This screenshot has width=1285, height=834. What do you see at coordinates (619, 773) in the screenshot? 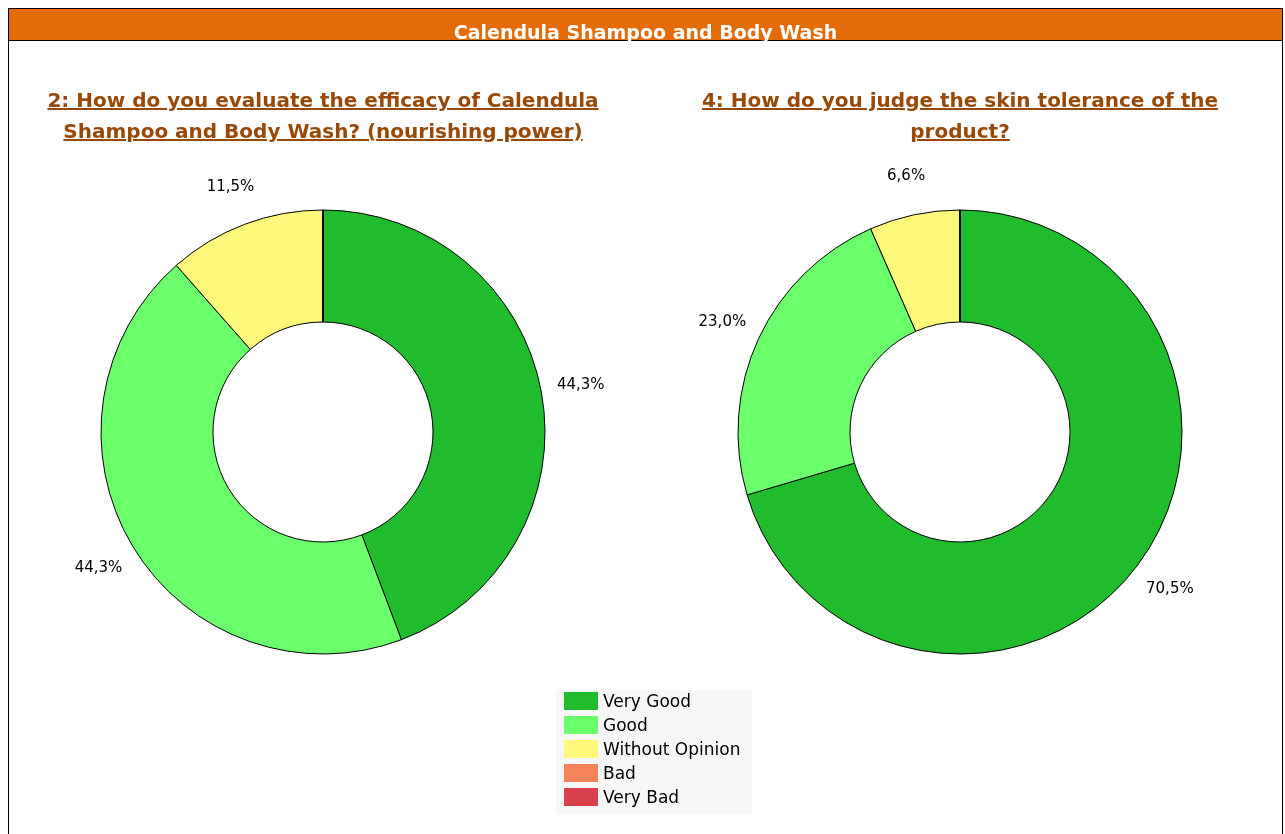
I see `legend-label: Bad` at bounding box center [619, 773].